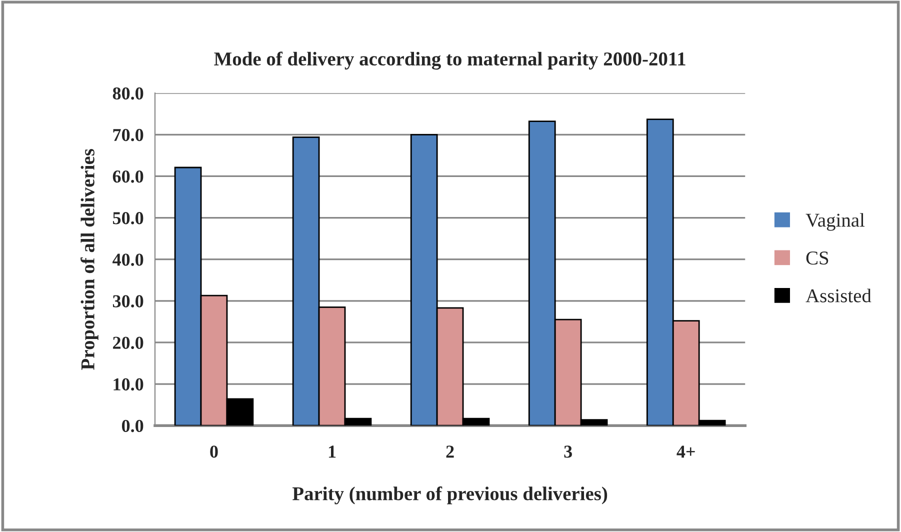 The image size is (901, 532). Describe the element at coordinates (128, 260) in the screenshot. I see `y-tick-label: 40.0` at that location.